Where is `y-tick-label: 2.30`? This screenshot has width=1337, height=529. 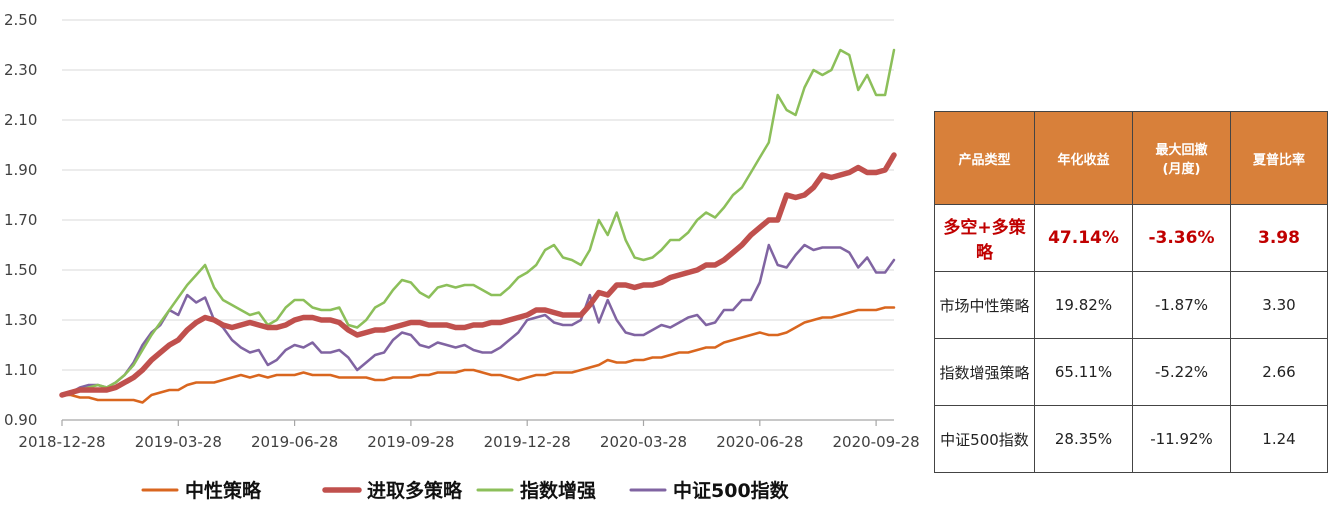 y-tick-label: 2.30 is located at coordinates (20, 70).